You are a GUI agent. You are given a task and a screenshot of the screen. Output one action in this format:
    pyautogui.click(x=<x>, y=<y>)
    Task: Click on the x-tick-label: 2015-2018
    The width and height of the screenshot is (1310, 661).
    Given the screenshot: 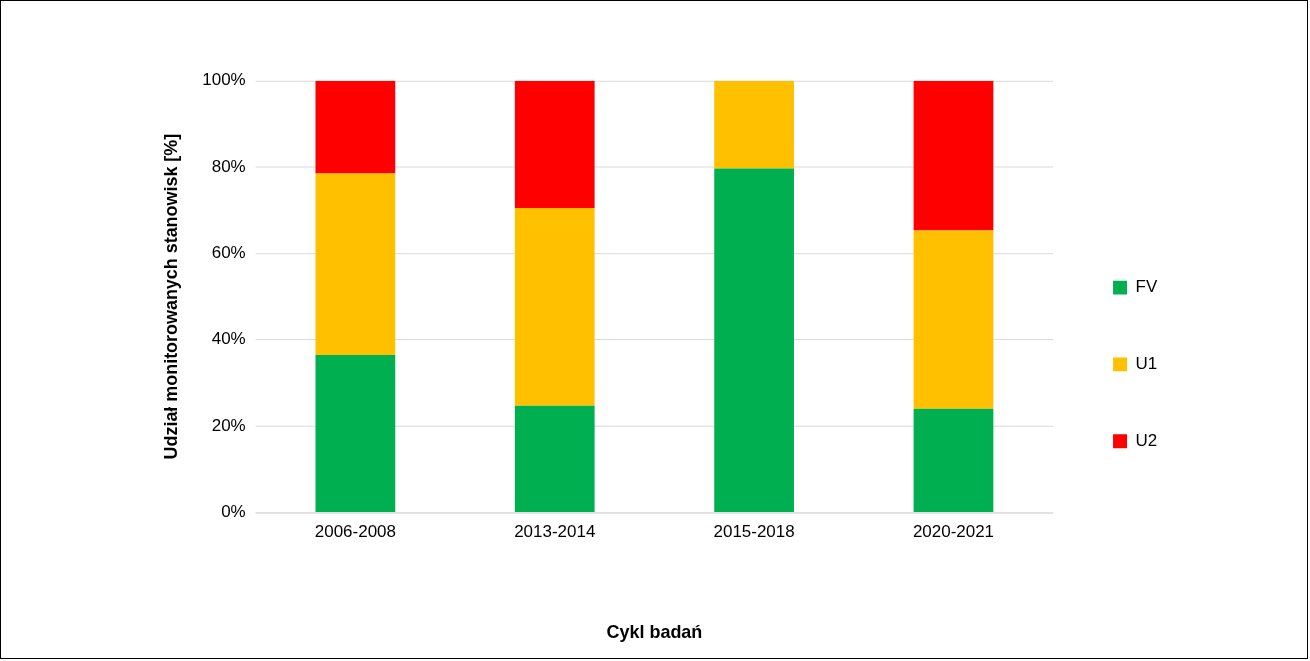 What is the action you would take?
    pyautogui.click(x=754, y=532)
    